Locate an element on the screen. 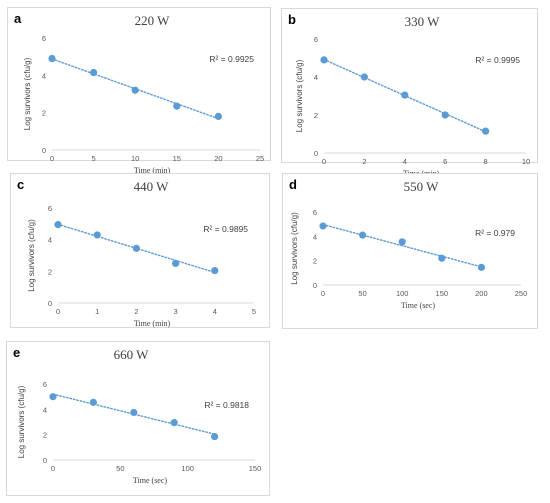 Image resolution: width=550 pixels, height=503 pixels. x-tick-label: 250 is located at coordinates (521, 293).